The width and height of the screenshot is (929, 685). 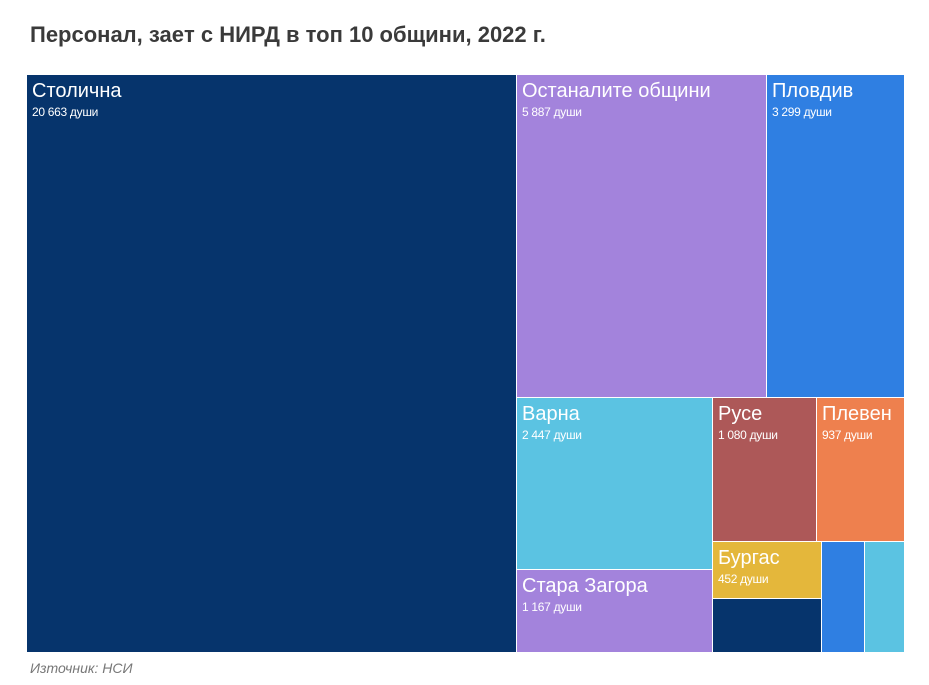 What do you see at coordinates (552, 607) in the screenshot?
I see `tile-value: 1 167 души` at bounding box center [552, 607].